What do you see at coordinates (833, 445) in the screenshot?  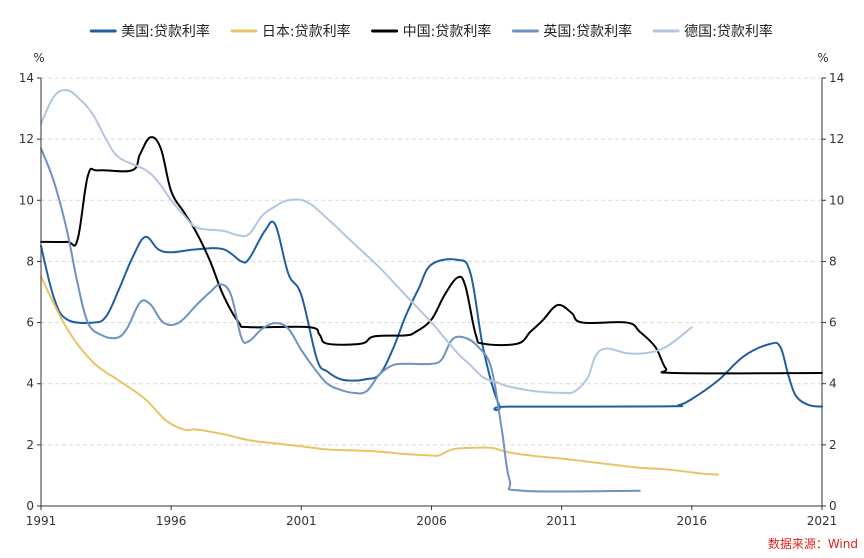 I see `y-tick-label-right: 2` at bounding box center [833, 445].